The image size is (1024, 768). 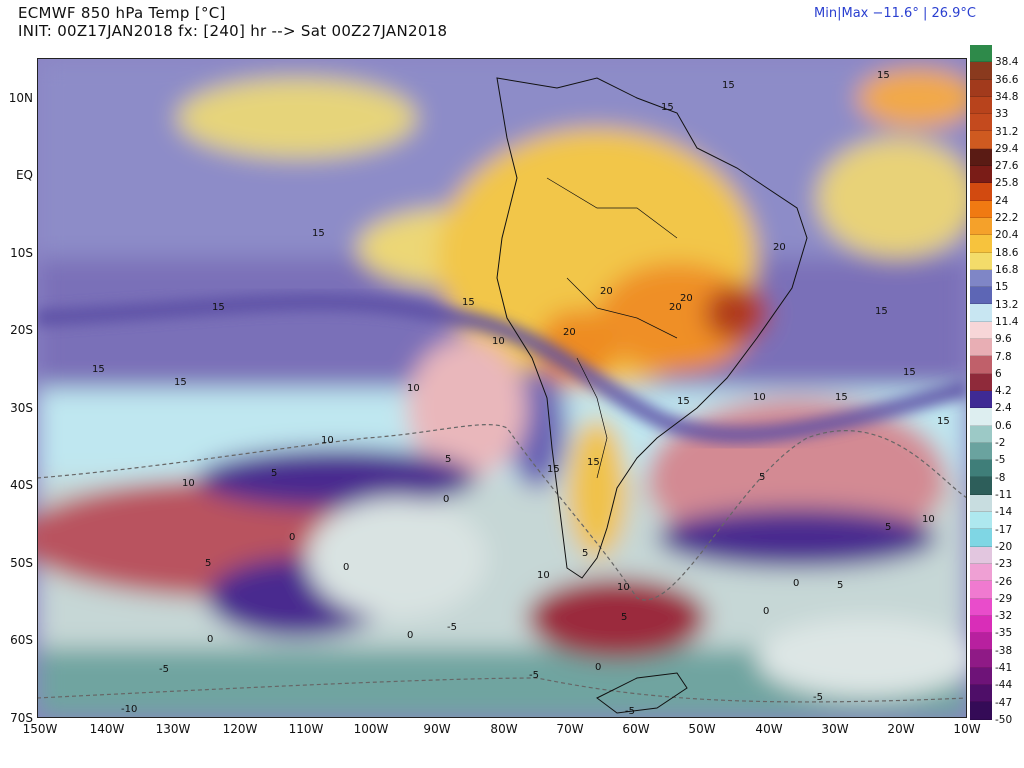 I want to click on lat-label: 50S, so click(x=21, y=563).